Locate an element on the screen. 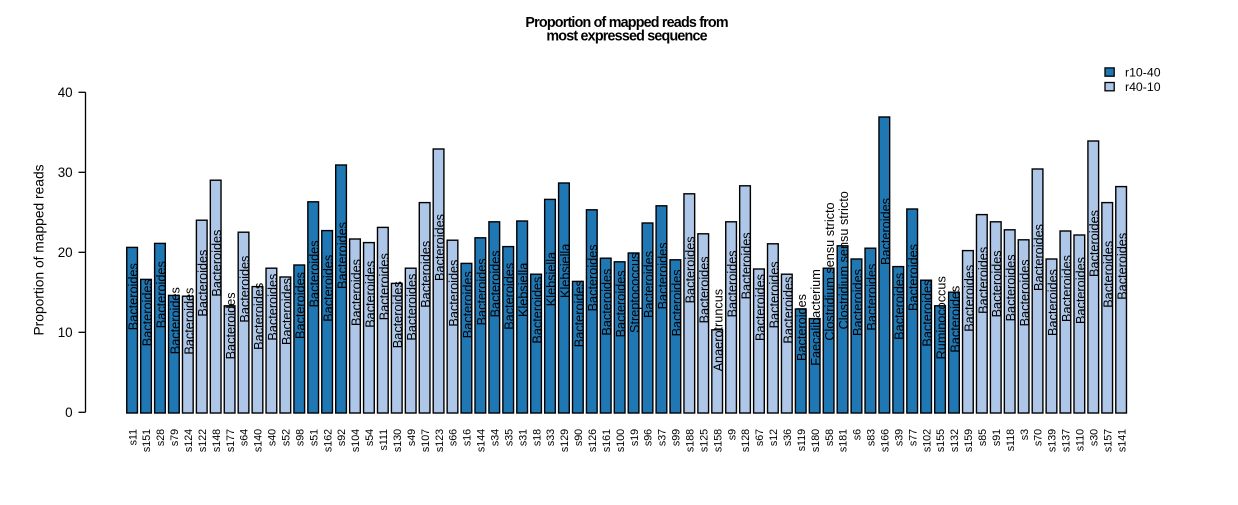 The width and height of the screenshot is (1238, 505). svg-text: s33 is located at coordinates (551, 437).